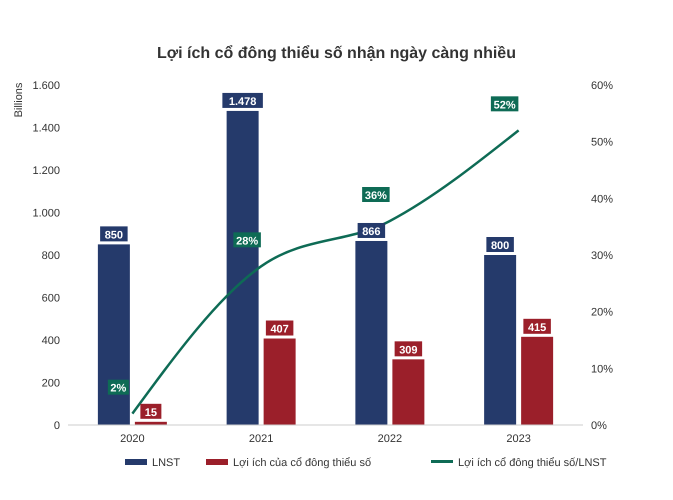  Describe the element at coordinates (376, 196) in the screenshot. I see `data-label: 36%` at that location.